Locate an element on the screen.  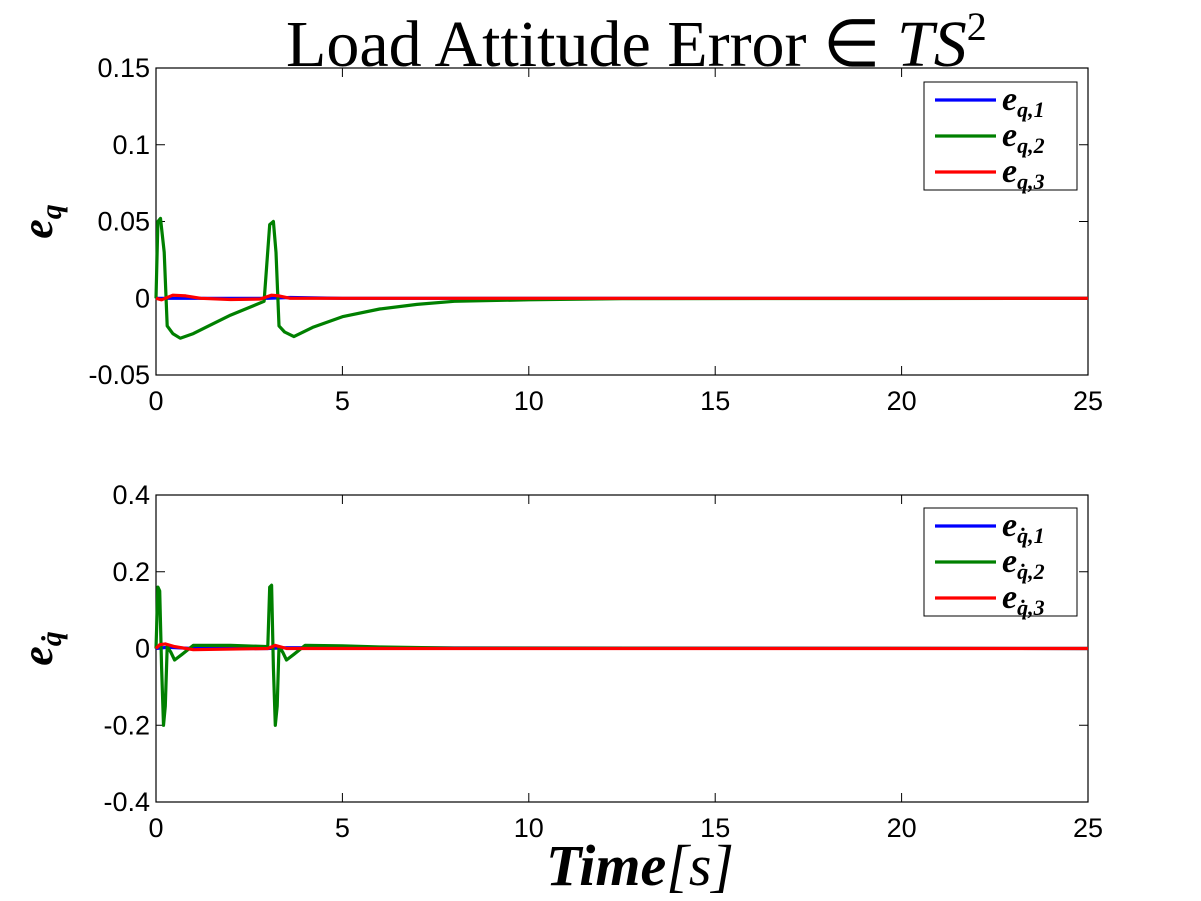
y-tick-label: 0.4 is located at coordinates (131, 495).